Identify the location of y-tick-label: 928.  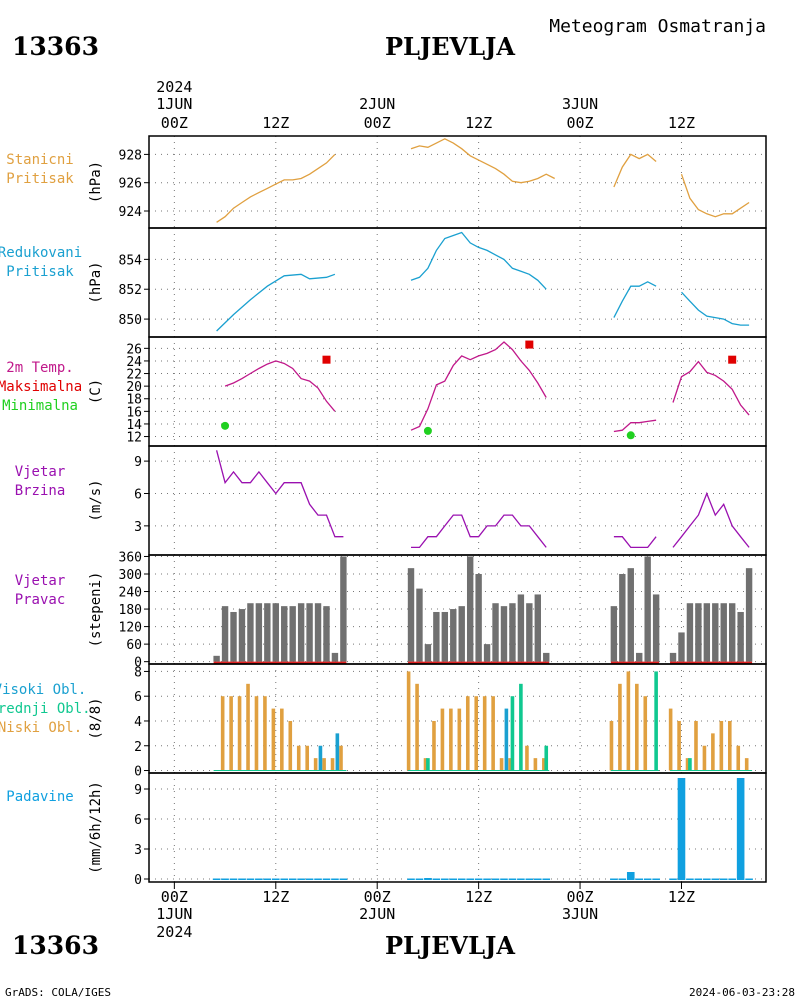
(130, 155).